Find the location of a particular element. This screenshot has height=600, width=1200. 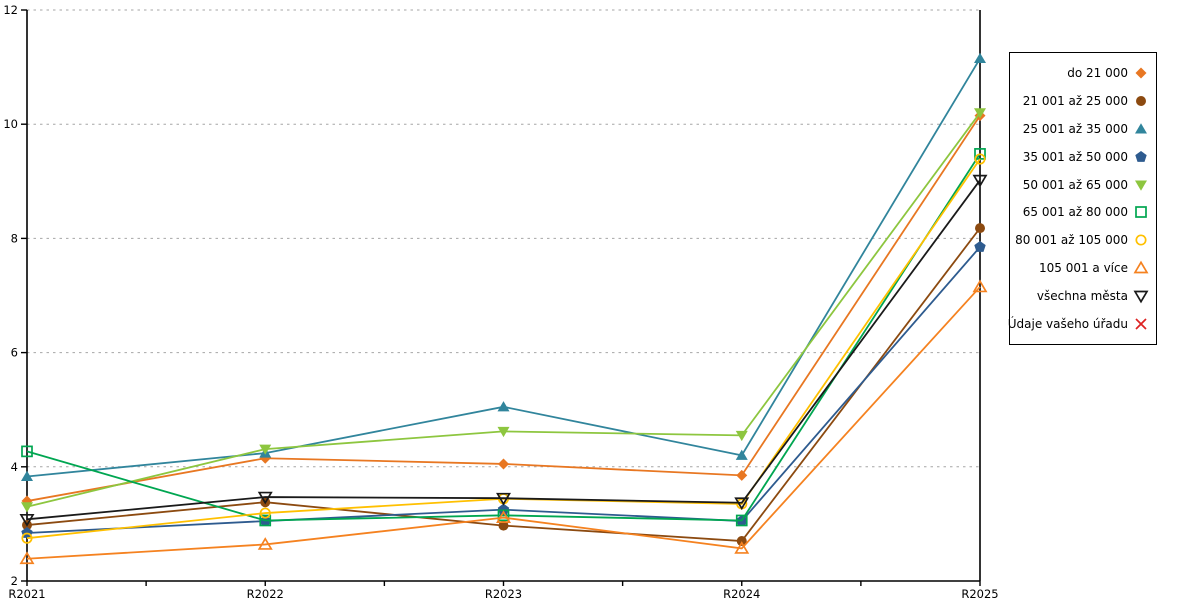

y-tick-label: 12 is located at coordinates (10, 10).